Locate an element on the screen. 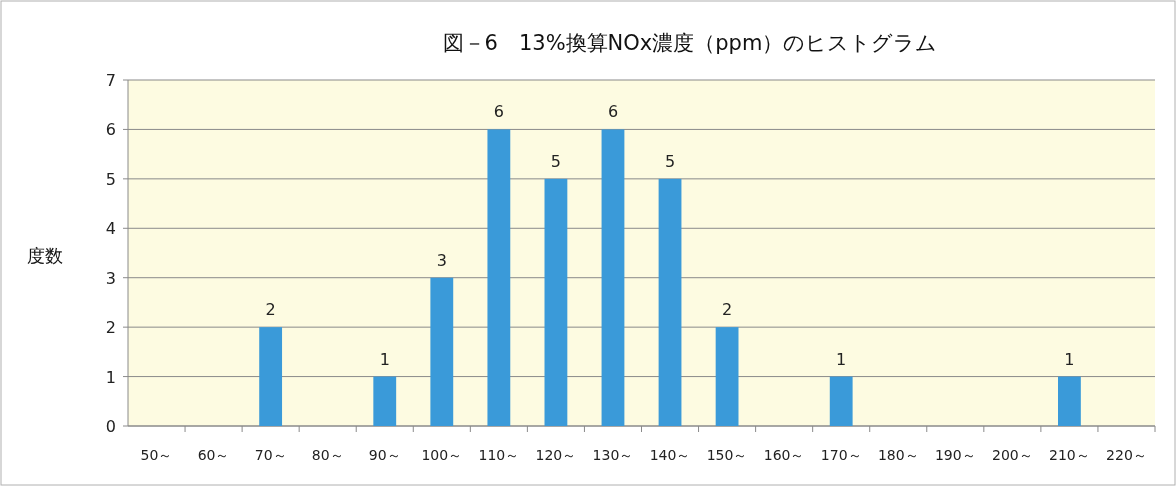 This screenshot has height=486, width=1176. x-tick-label: 110～ is located at coordinates (499, 455).